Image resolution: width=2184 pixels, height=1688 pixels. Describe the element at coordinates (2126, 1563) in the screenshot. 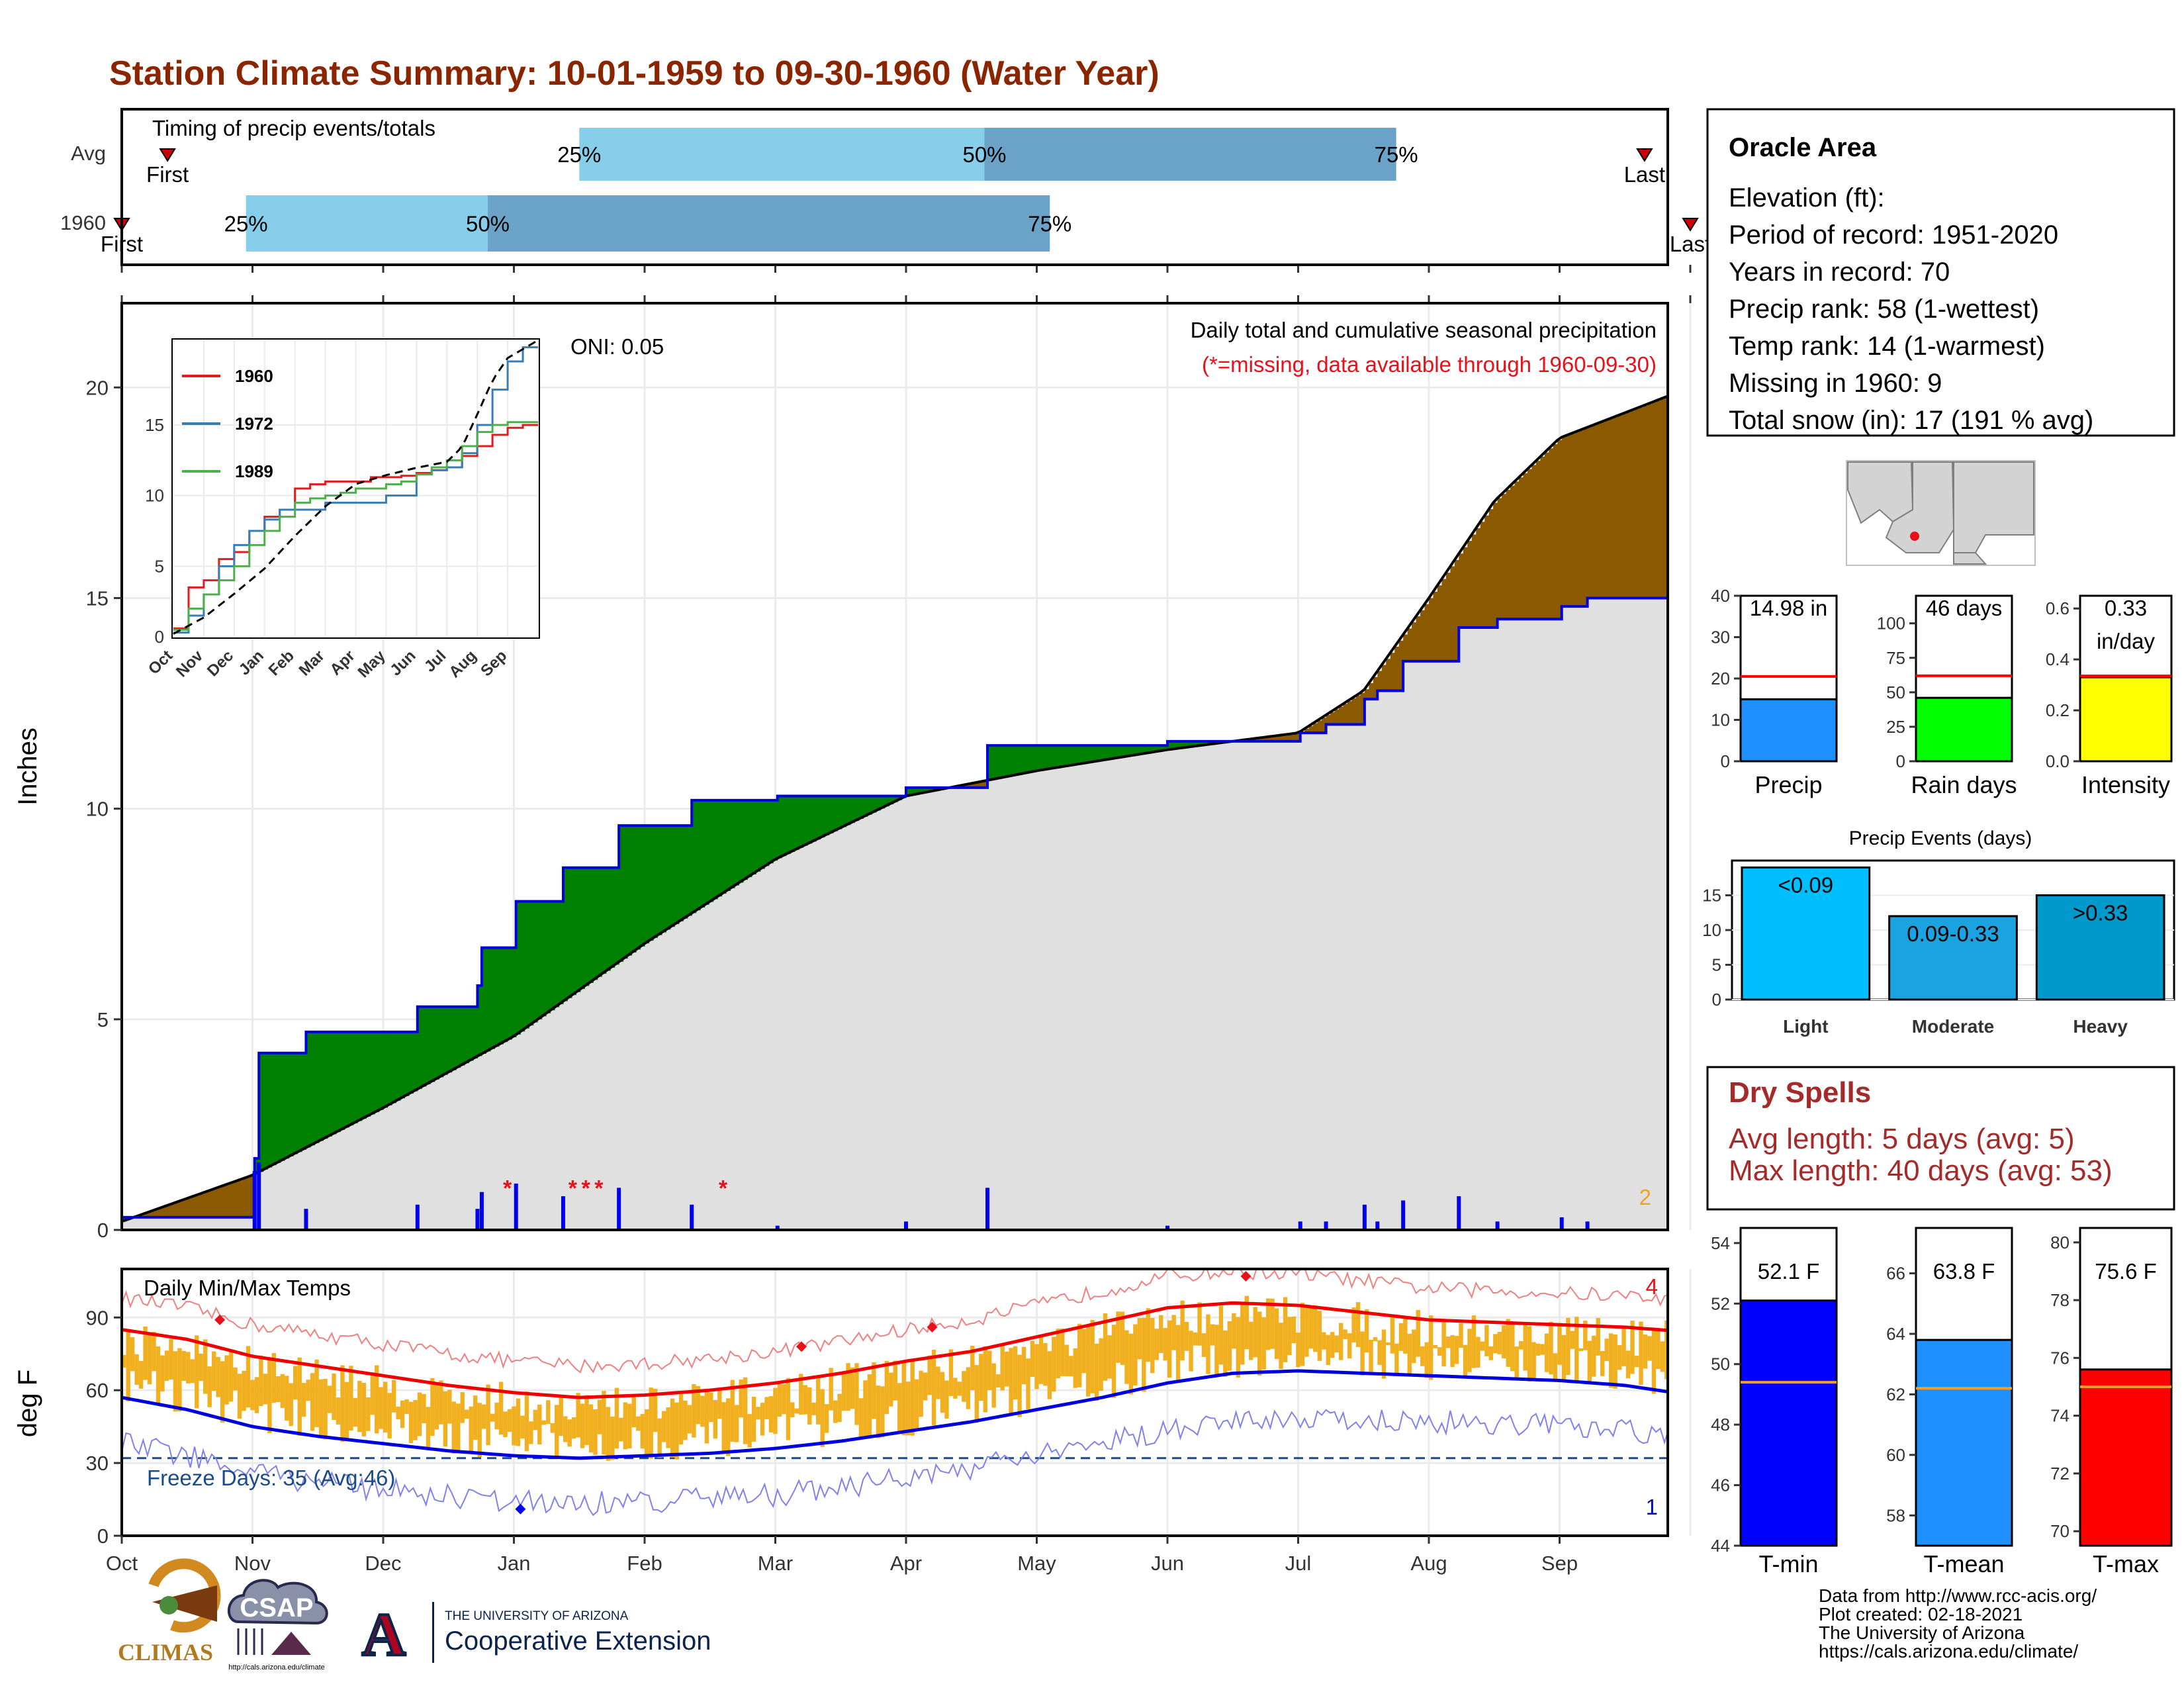

I see `temp-bar-name: T-max` at that location.